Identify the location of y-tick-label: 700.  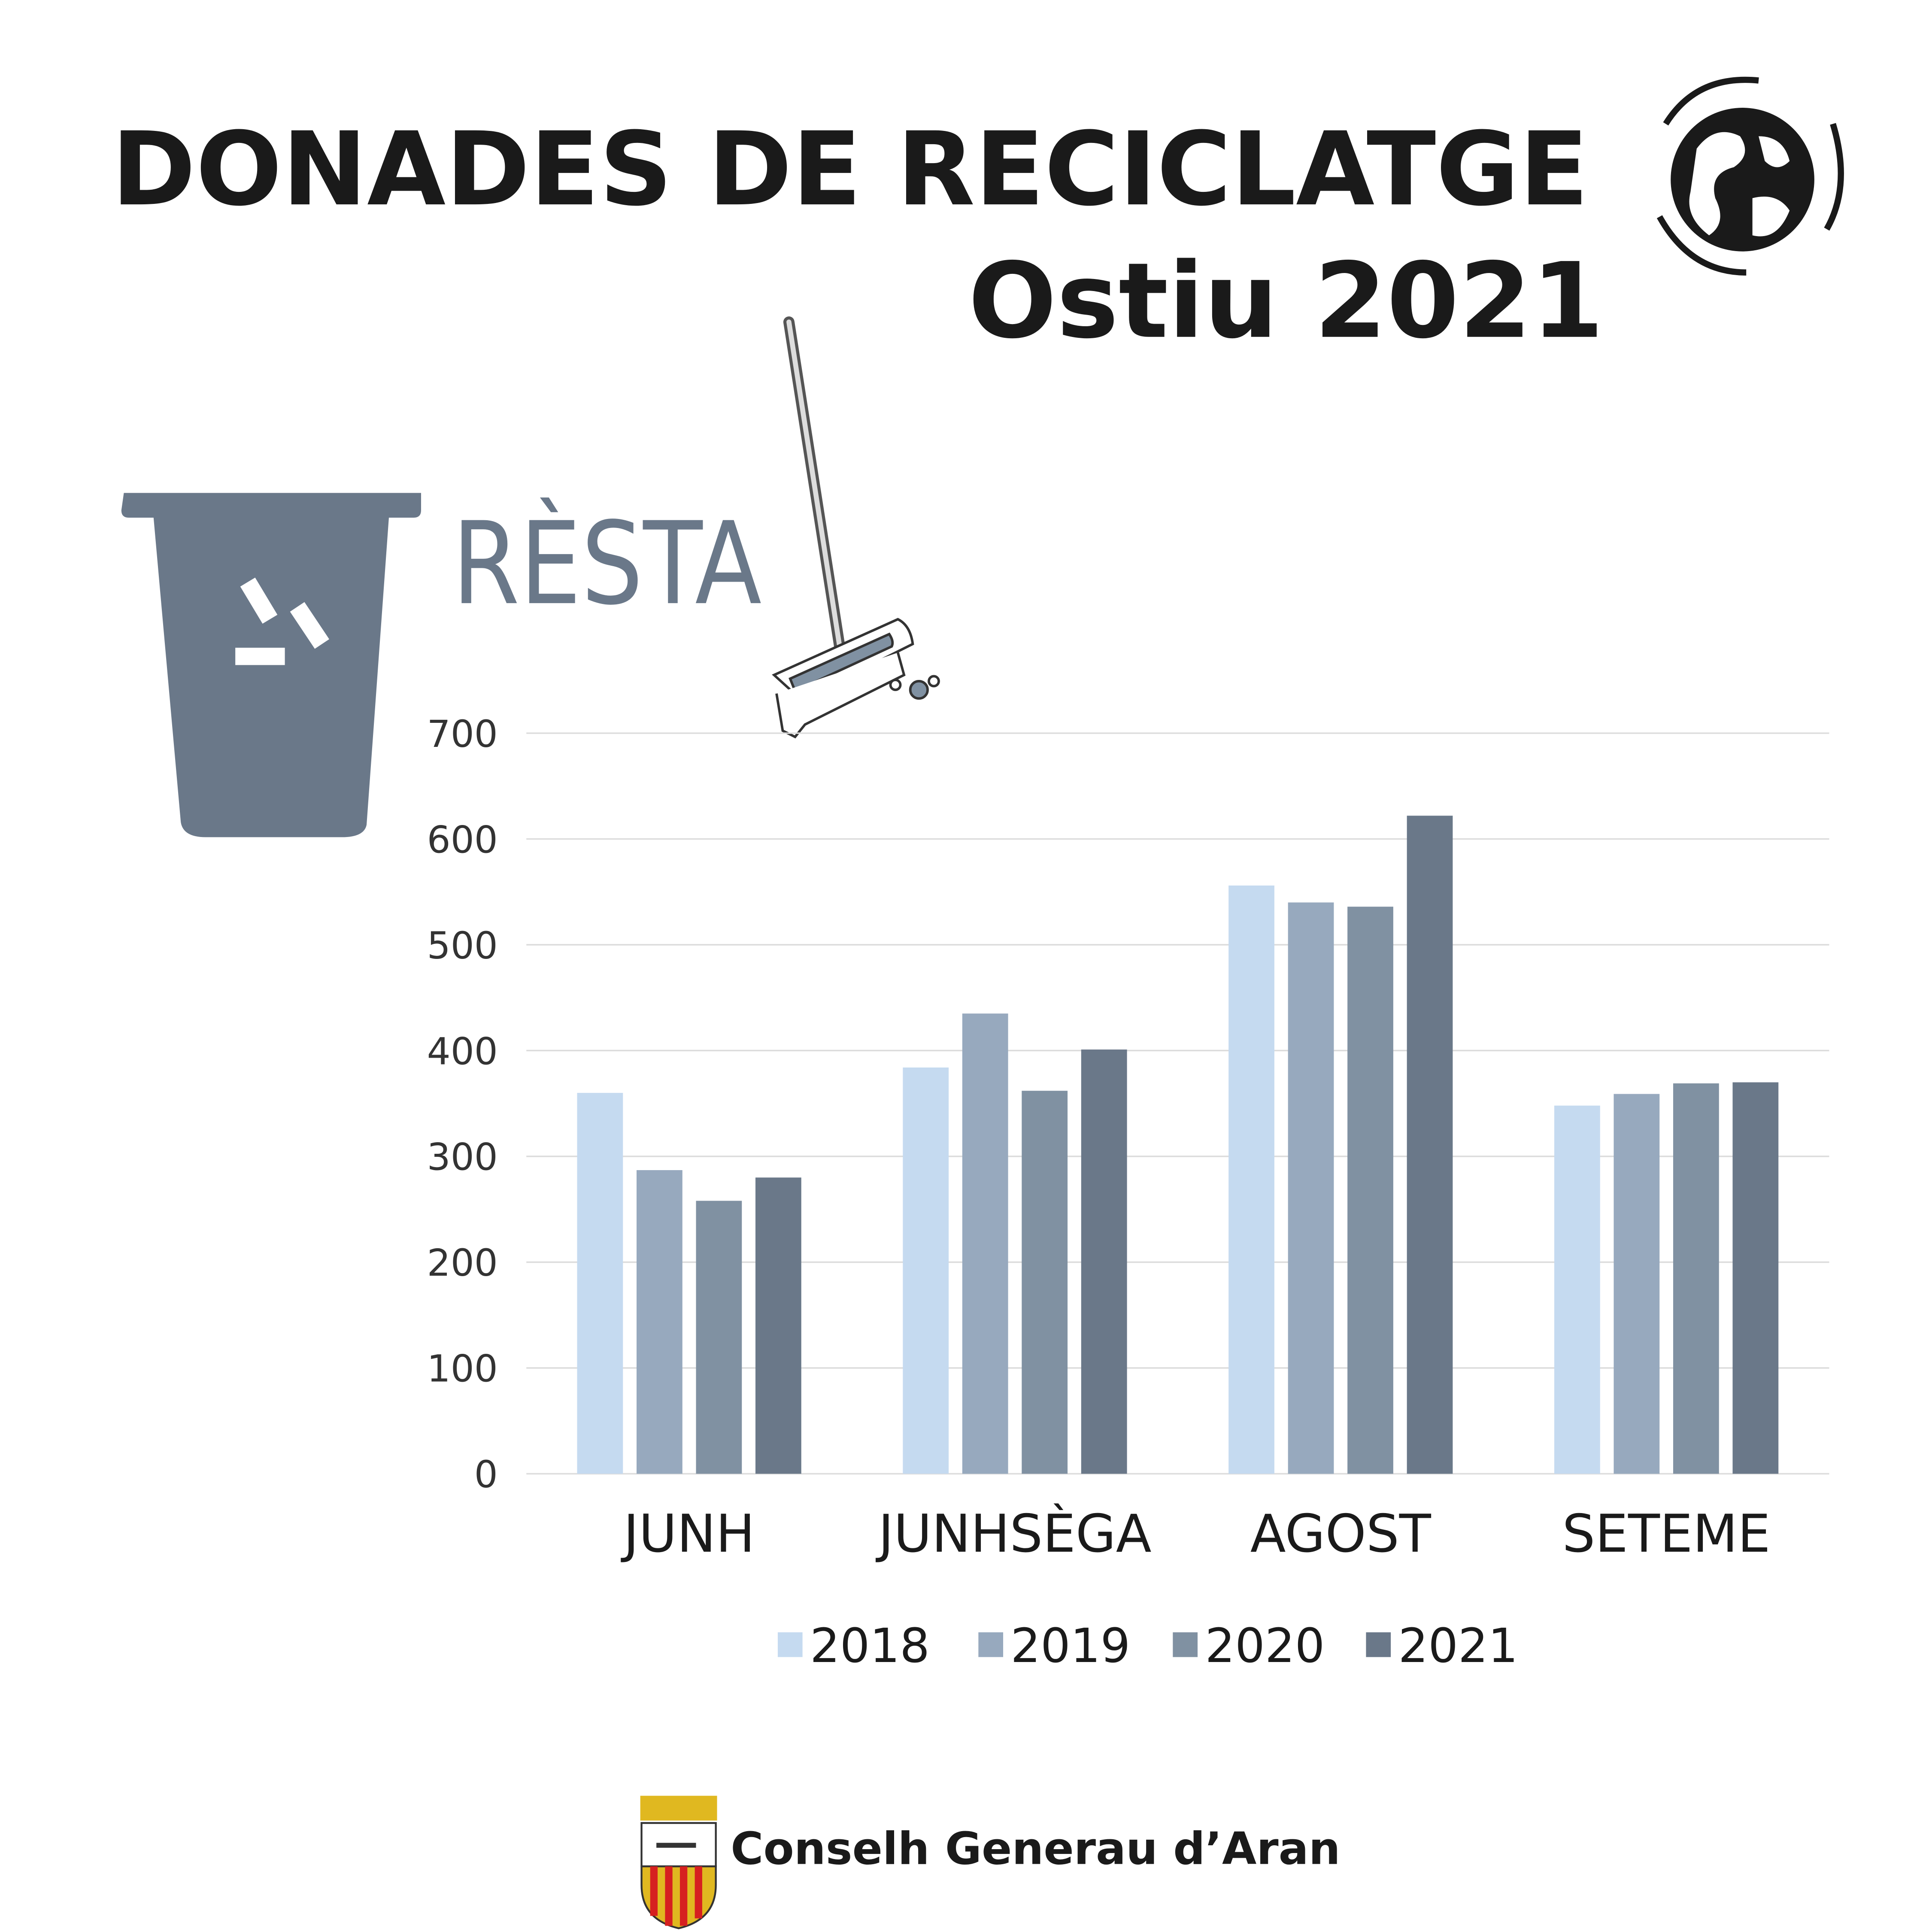
(462, 734).